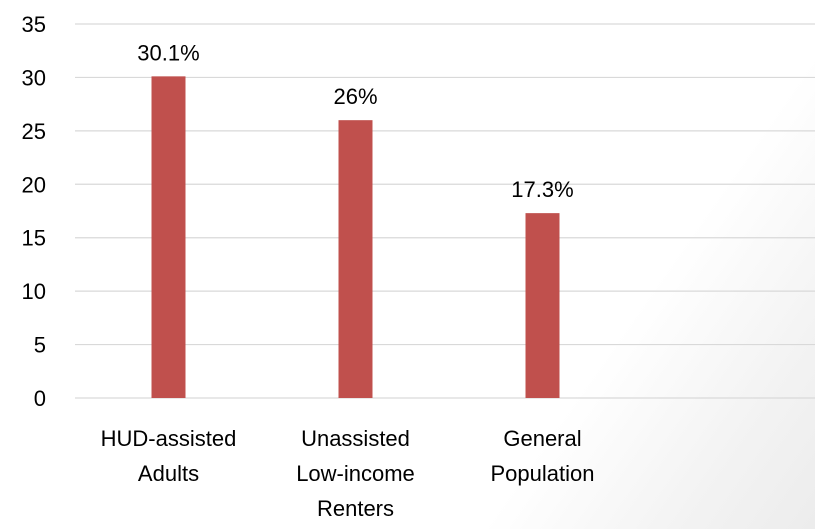 The image size is (815, 529). What do you see at coordinates (543, 473) in the screenshot?
I see `category-label: Population` at bounding box center [543, 473].